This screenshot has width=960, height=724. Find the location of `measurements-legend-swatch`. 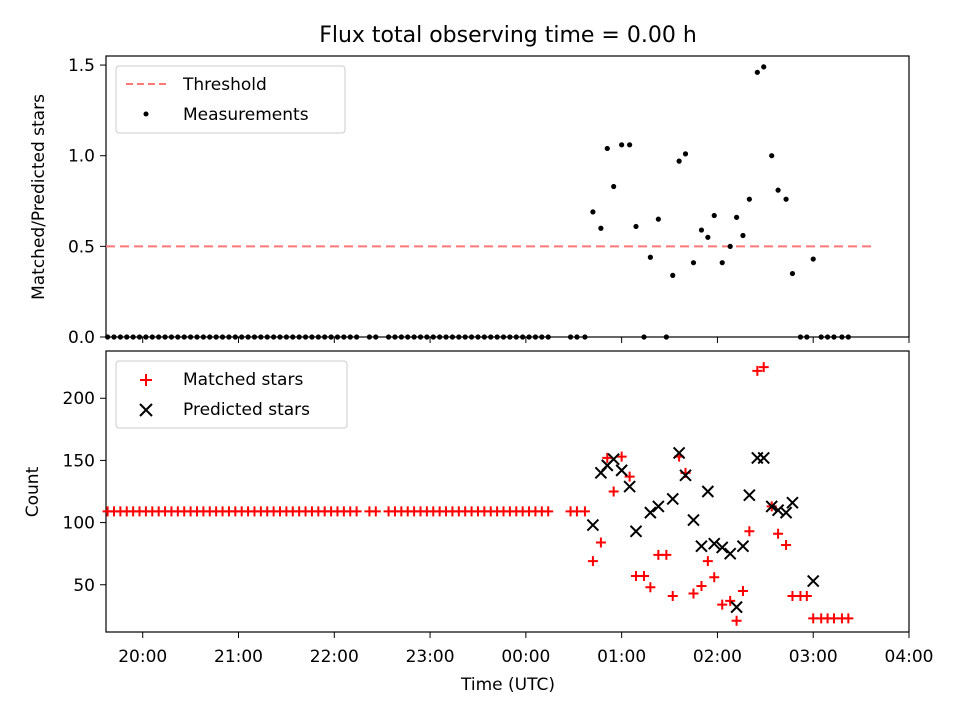

measurements-legend-swatch is located at coordinates (146, 114).